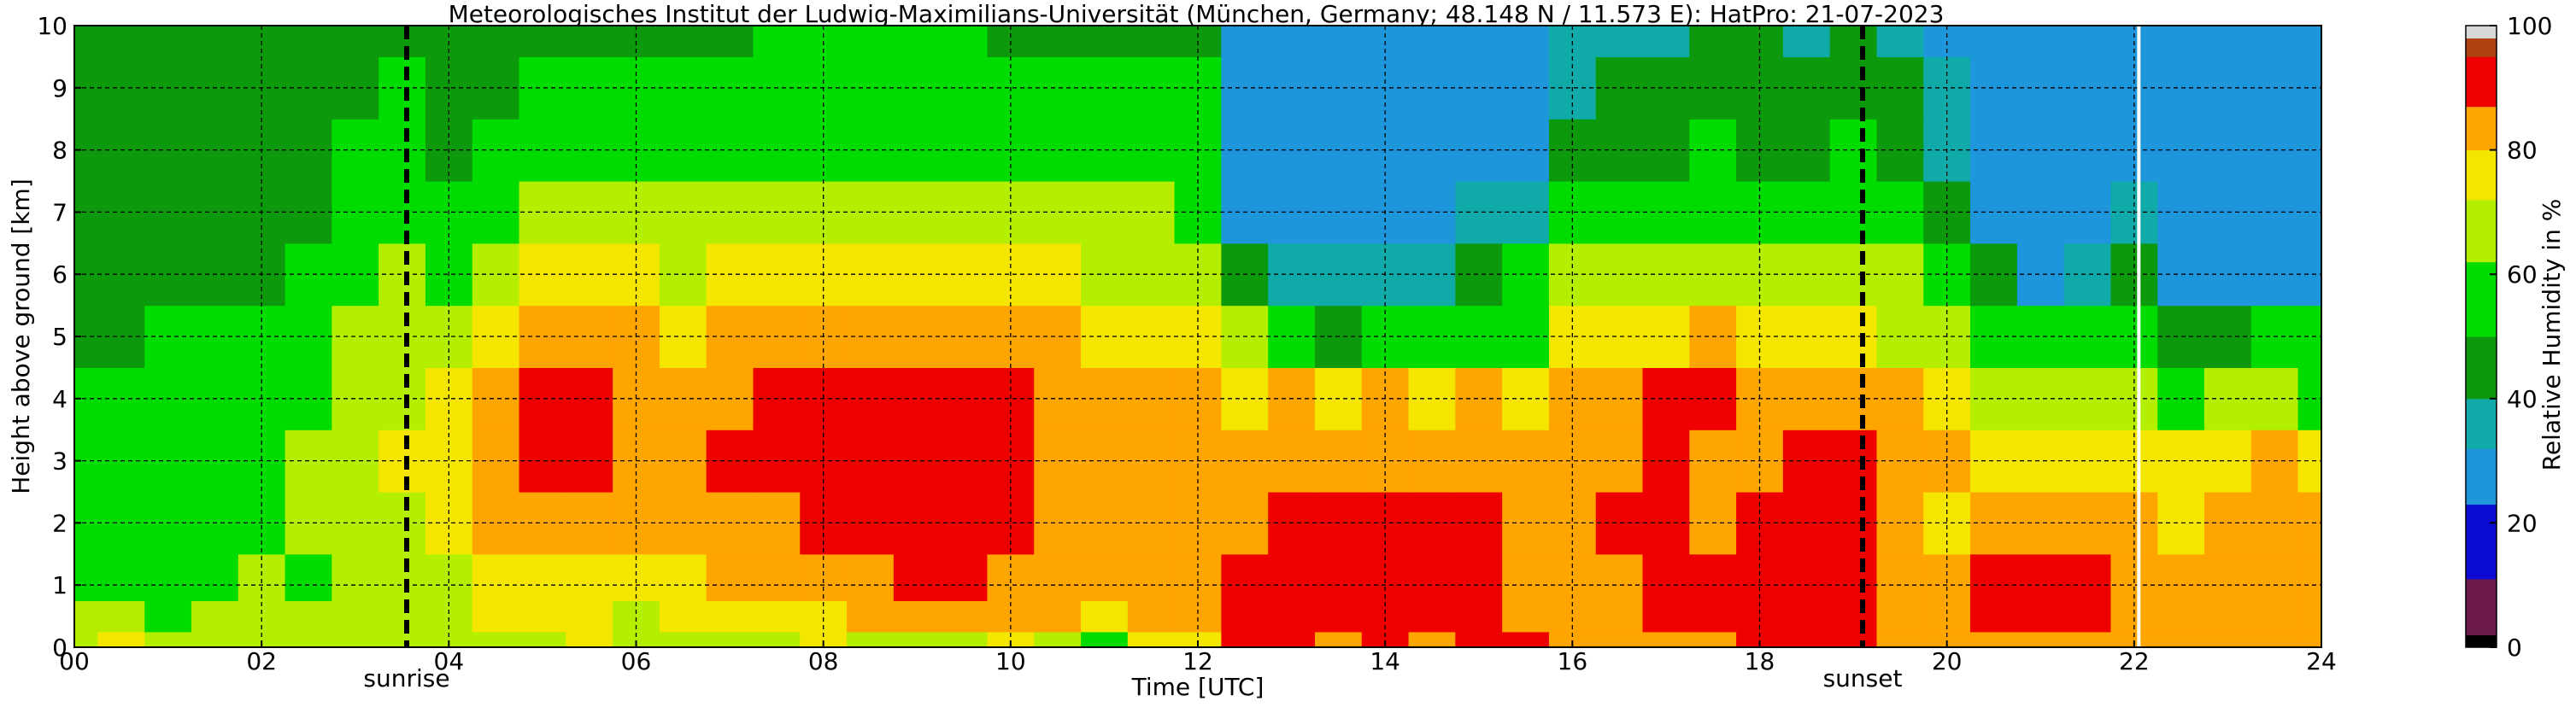  What do you see at coordinates (59, 648) in the screenshot?
I see `y-tick-label: 0` at bounding box center [59, 648].